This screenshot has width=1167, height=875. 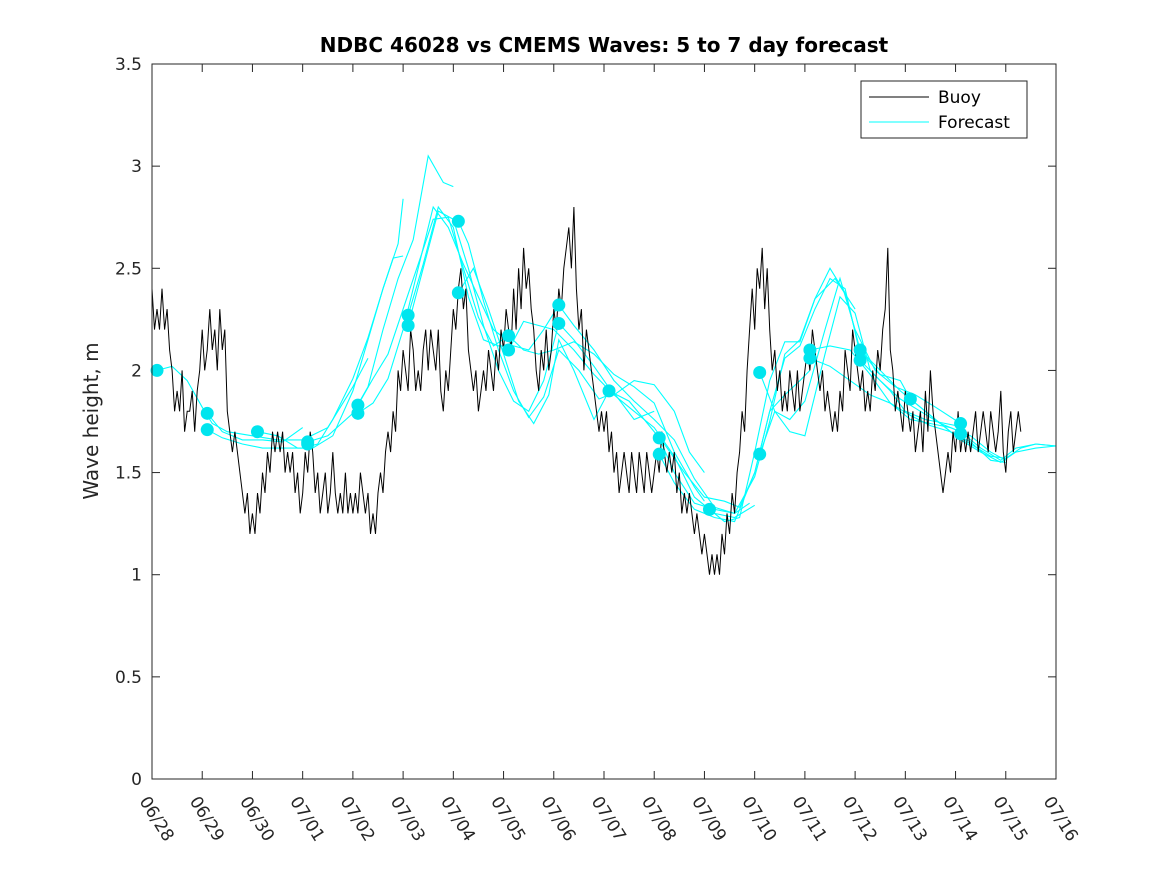 I want to click on y-tick-label: 1.5, so click(x=128, y=474).